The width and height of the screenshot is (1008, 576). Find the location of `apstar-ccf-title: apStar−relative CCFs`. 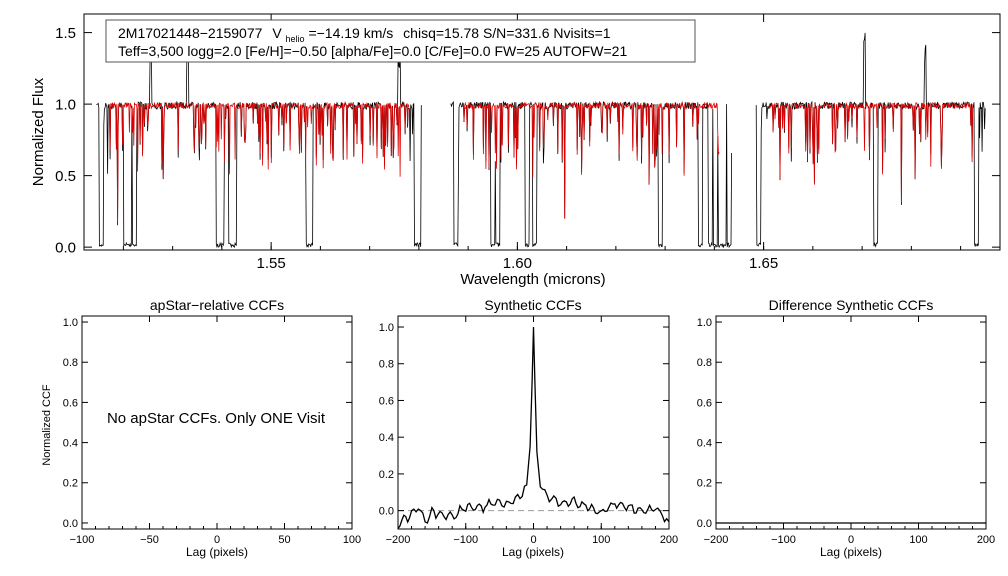

apstar-ccf-title: apStar−relative CCFs is located at coordinates (217, 305).